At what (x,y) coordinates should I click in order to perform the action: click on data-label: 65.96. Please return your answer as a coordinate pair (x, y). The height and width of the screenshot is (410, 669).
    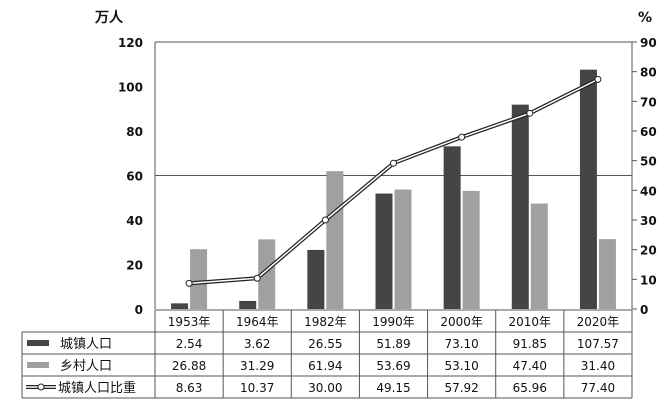
    Looking at the image, I should click on (530, 388).